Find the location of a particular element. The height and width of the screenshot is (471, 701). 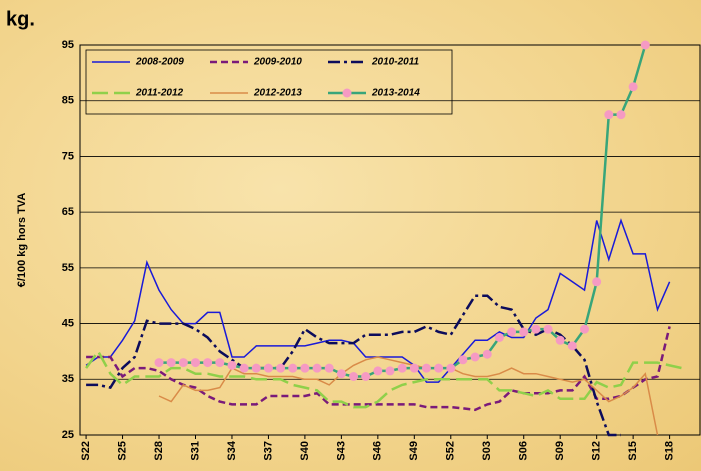

legend-label: 2013-2014 is located at coordinates (395, 93).